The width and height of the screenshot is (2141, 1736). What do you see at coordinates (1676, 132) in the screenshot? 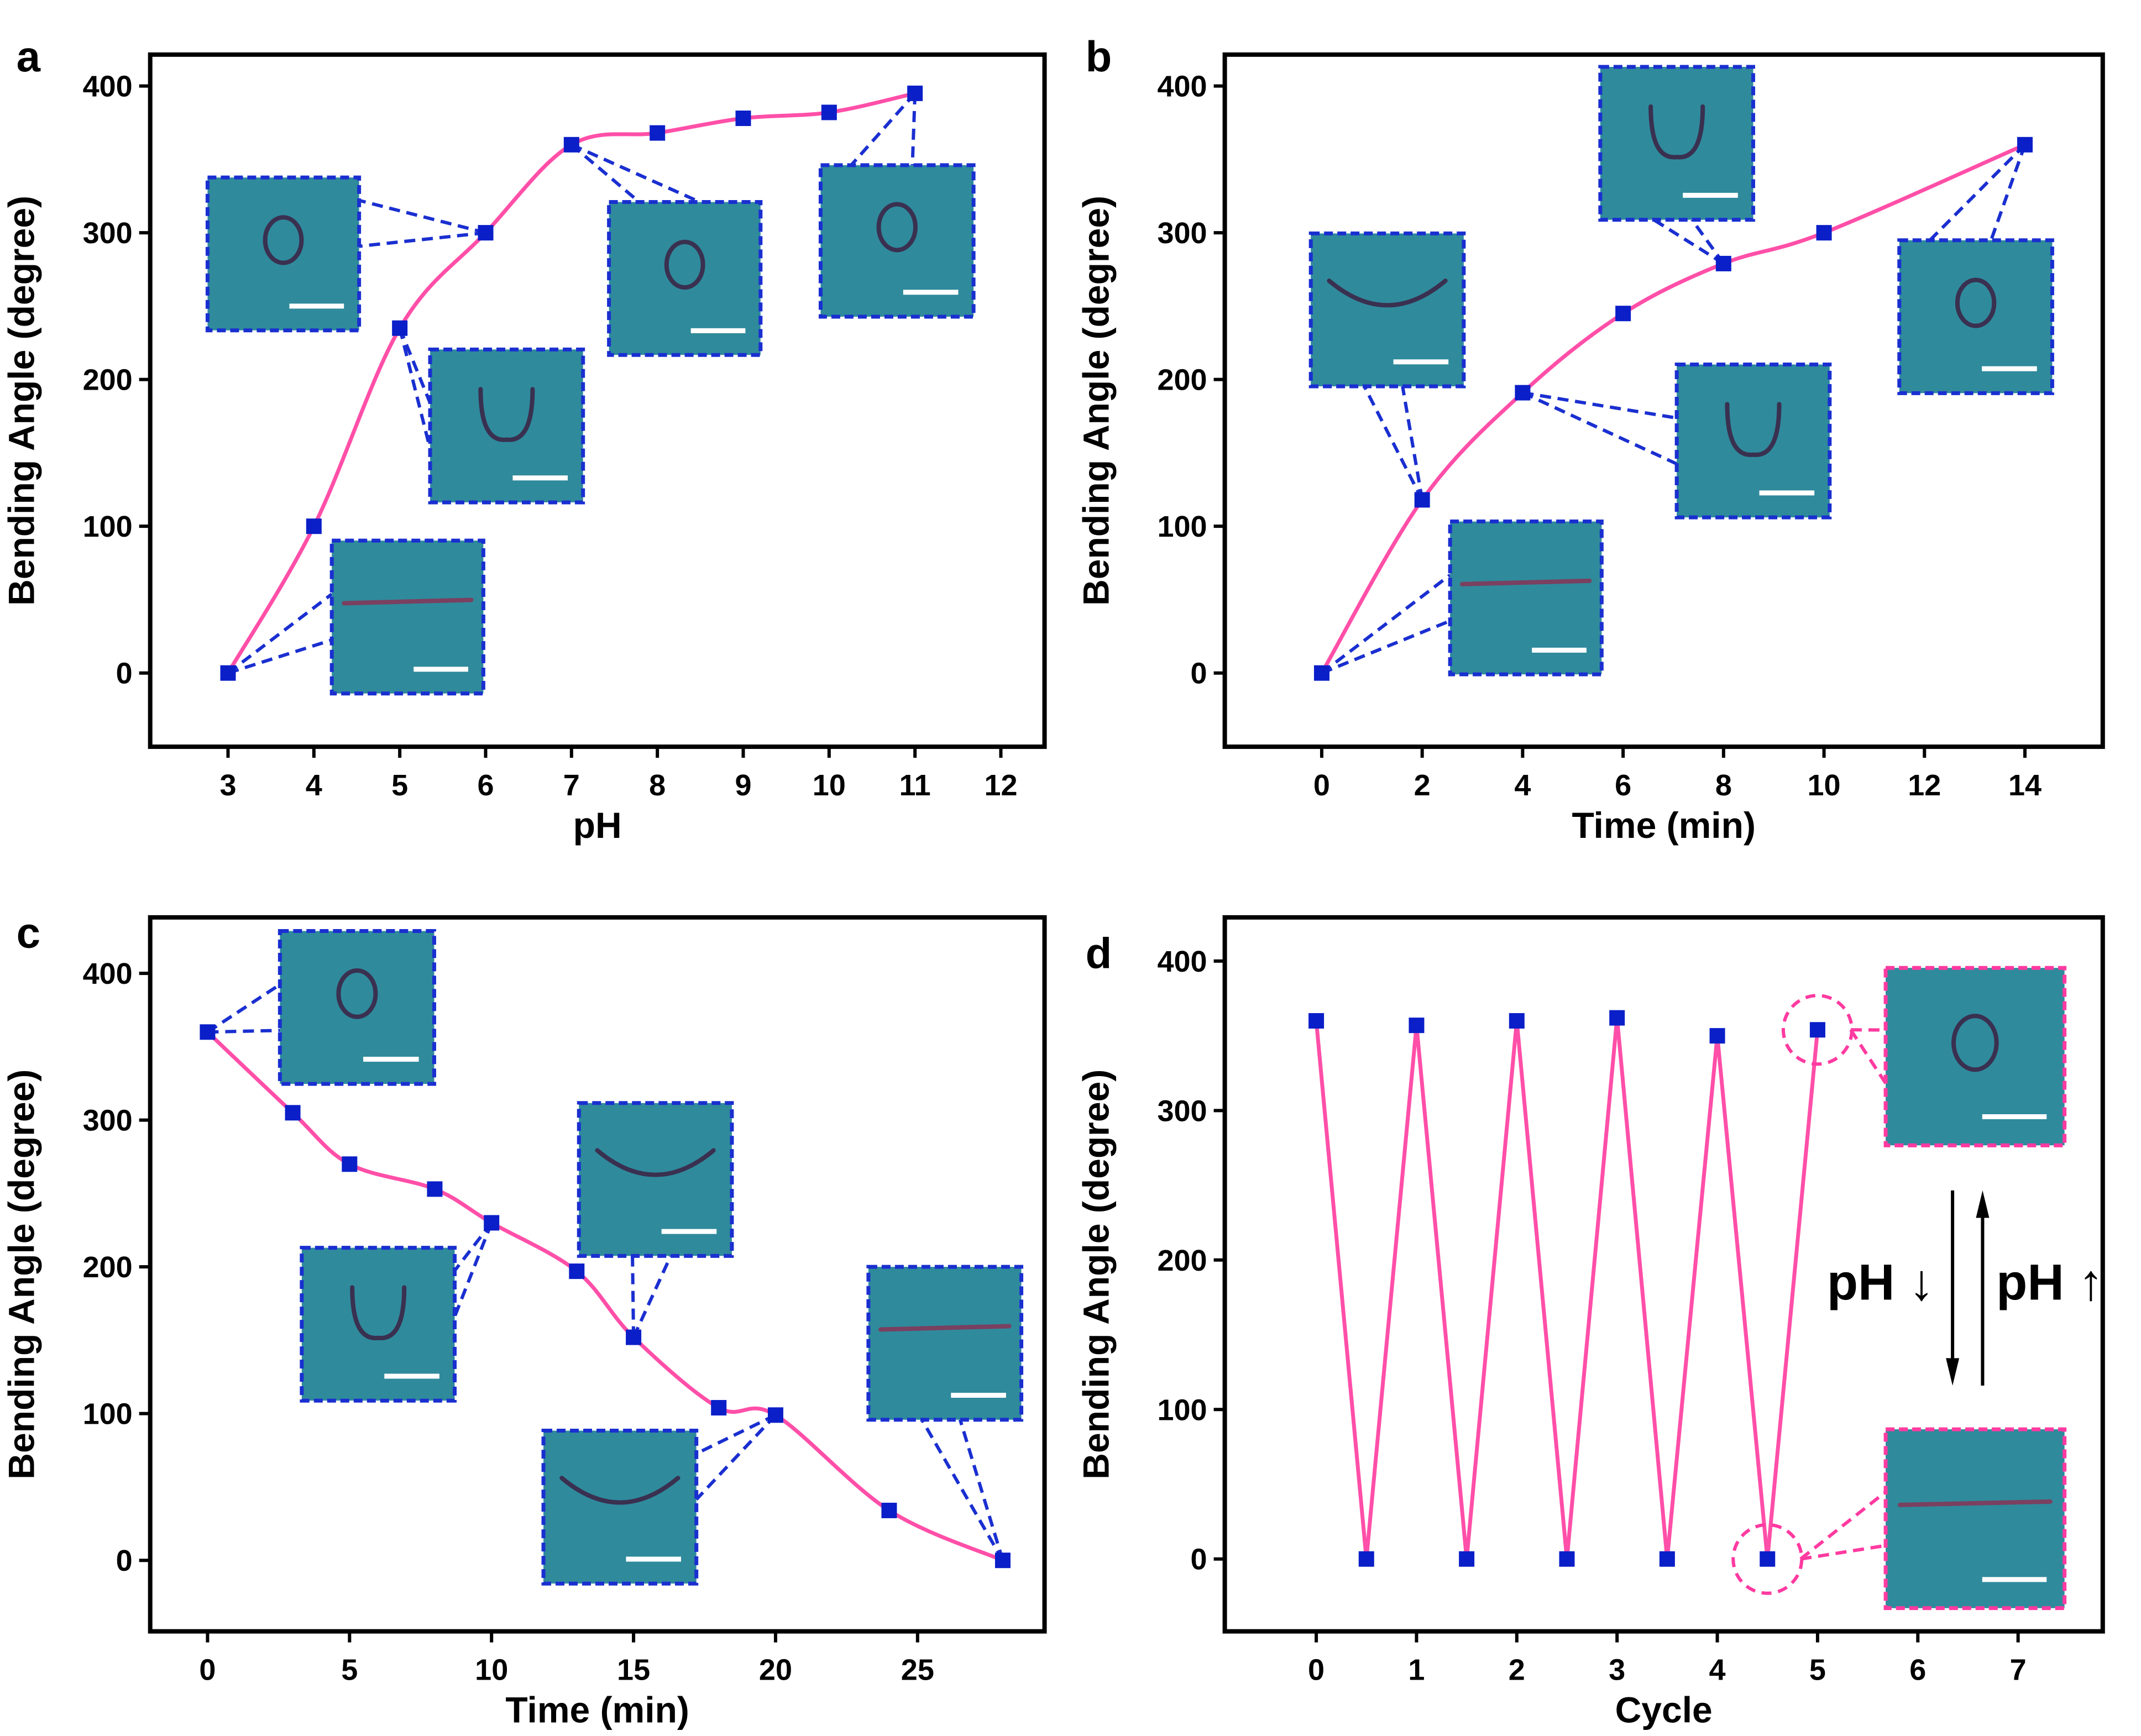
I see `sample-u-shape` at bounding box center [1676, 132].